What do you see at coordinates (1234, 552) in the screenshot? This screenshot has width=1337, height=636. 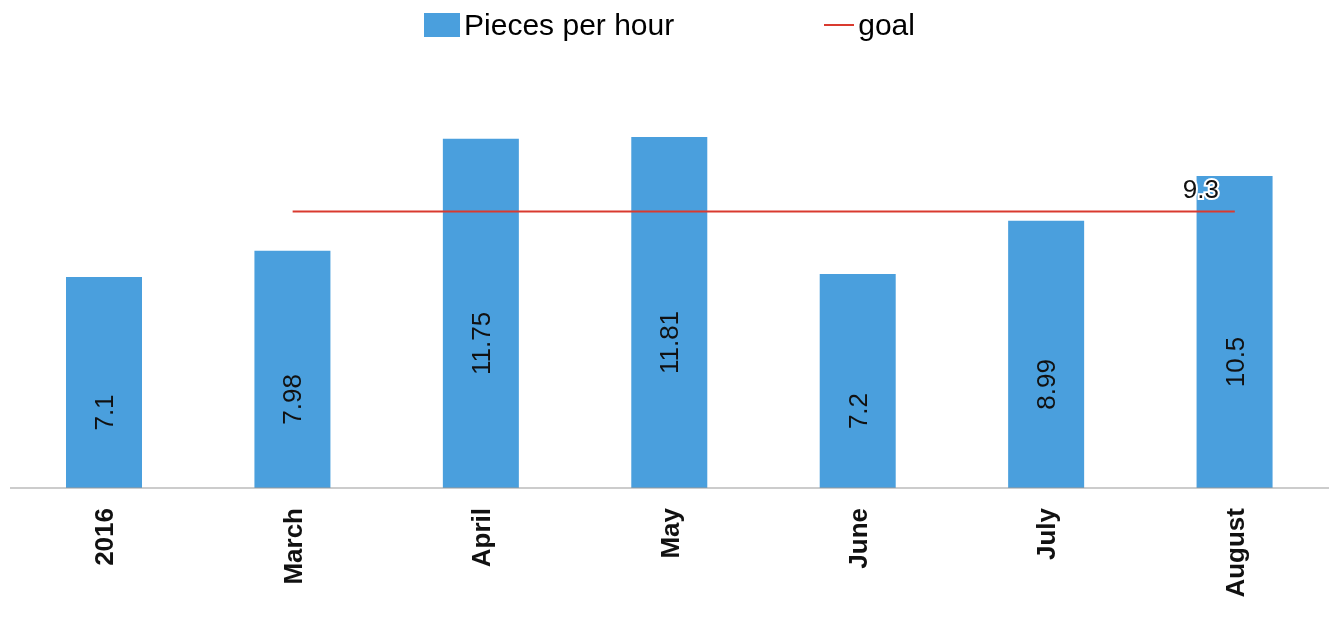 I see `x-tick-label: August` at bounding box center [1234, 552].